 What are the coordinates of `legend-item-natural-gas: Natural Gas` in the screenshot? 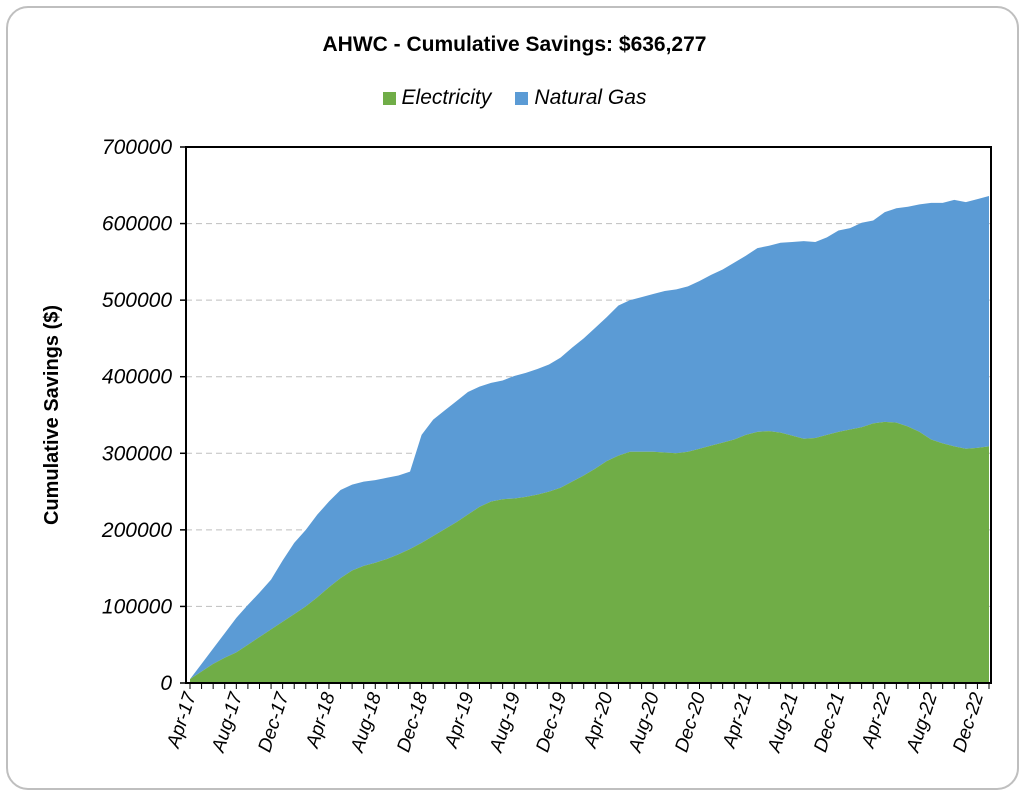 It's located at (580, 98).